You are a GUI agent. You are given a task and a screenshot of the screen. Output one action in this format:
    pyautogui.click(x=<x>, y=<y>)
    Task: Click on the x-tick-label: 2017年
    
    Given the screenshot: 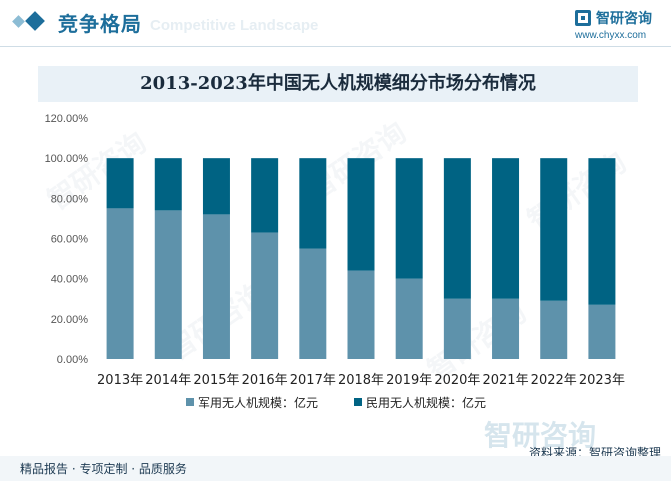 What is the action you would take?
    pyautogui.click(x=313, y=380)
    